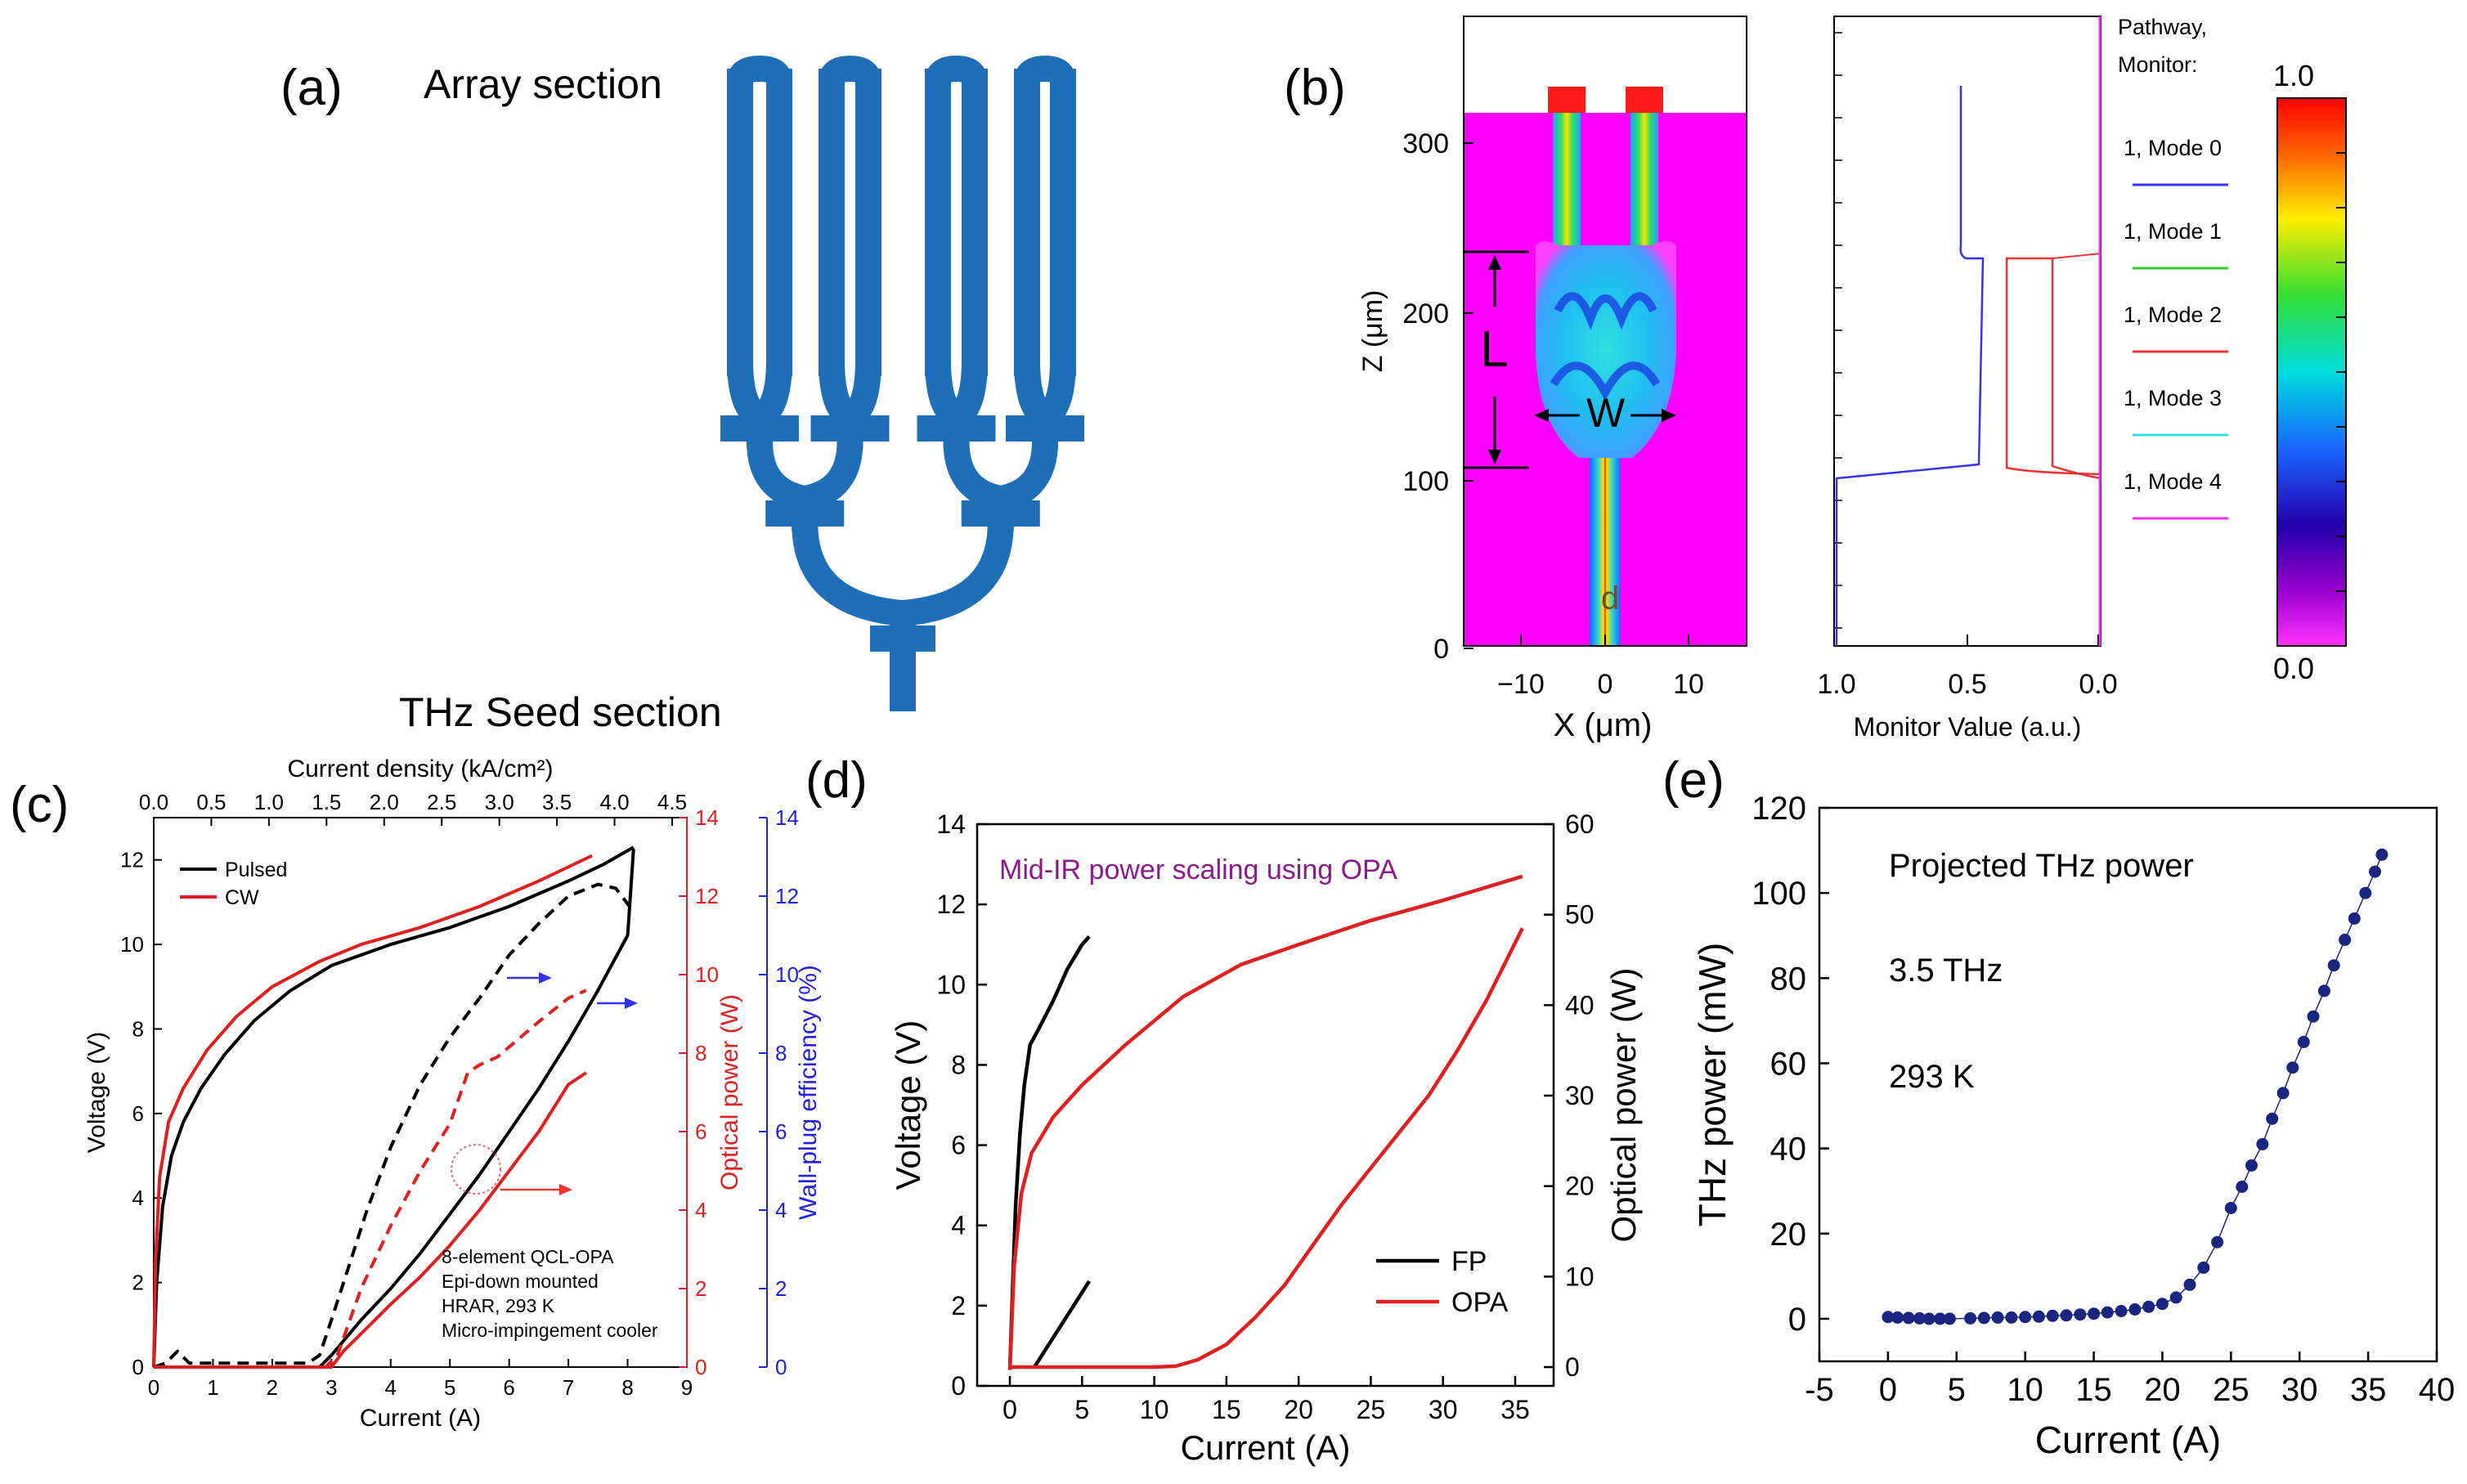 This screenshot has width=2467, height=1484. Describe the element at coordinates (1968, 727) in the screenshot. I see `monitor-x-axis-label: Monitor Value (a.u.)` at that location.